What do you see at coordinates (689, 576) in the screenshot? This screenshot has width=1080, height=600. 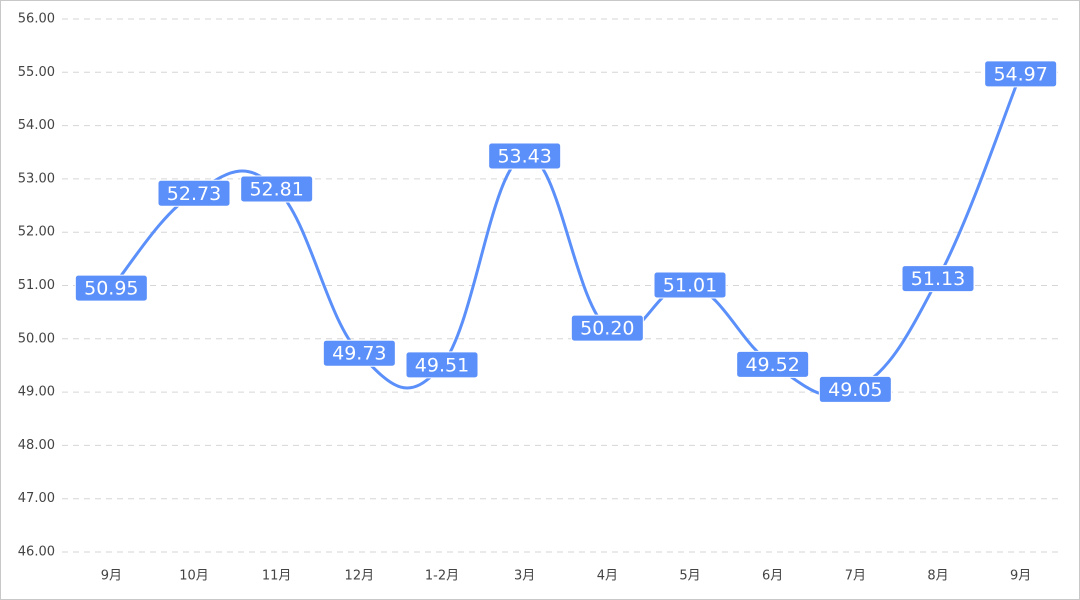 I see `x-tick-label: 5月` at bounding box center [689, 576].